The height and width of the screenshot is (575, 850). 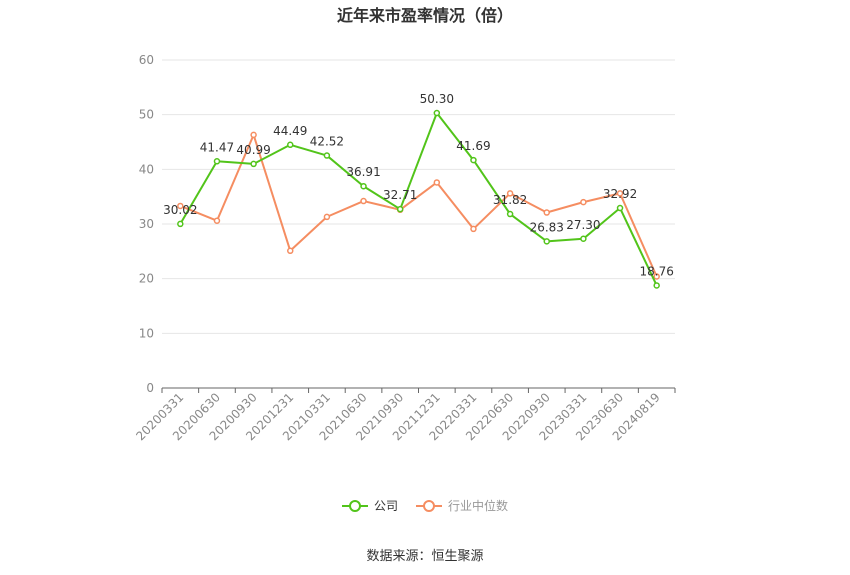 I want to click on legend-marker-industry-median, so click(x=429, y=505).